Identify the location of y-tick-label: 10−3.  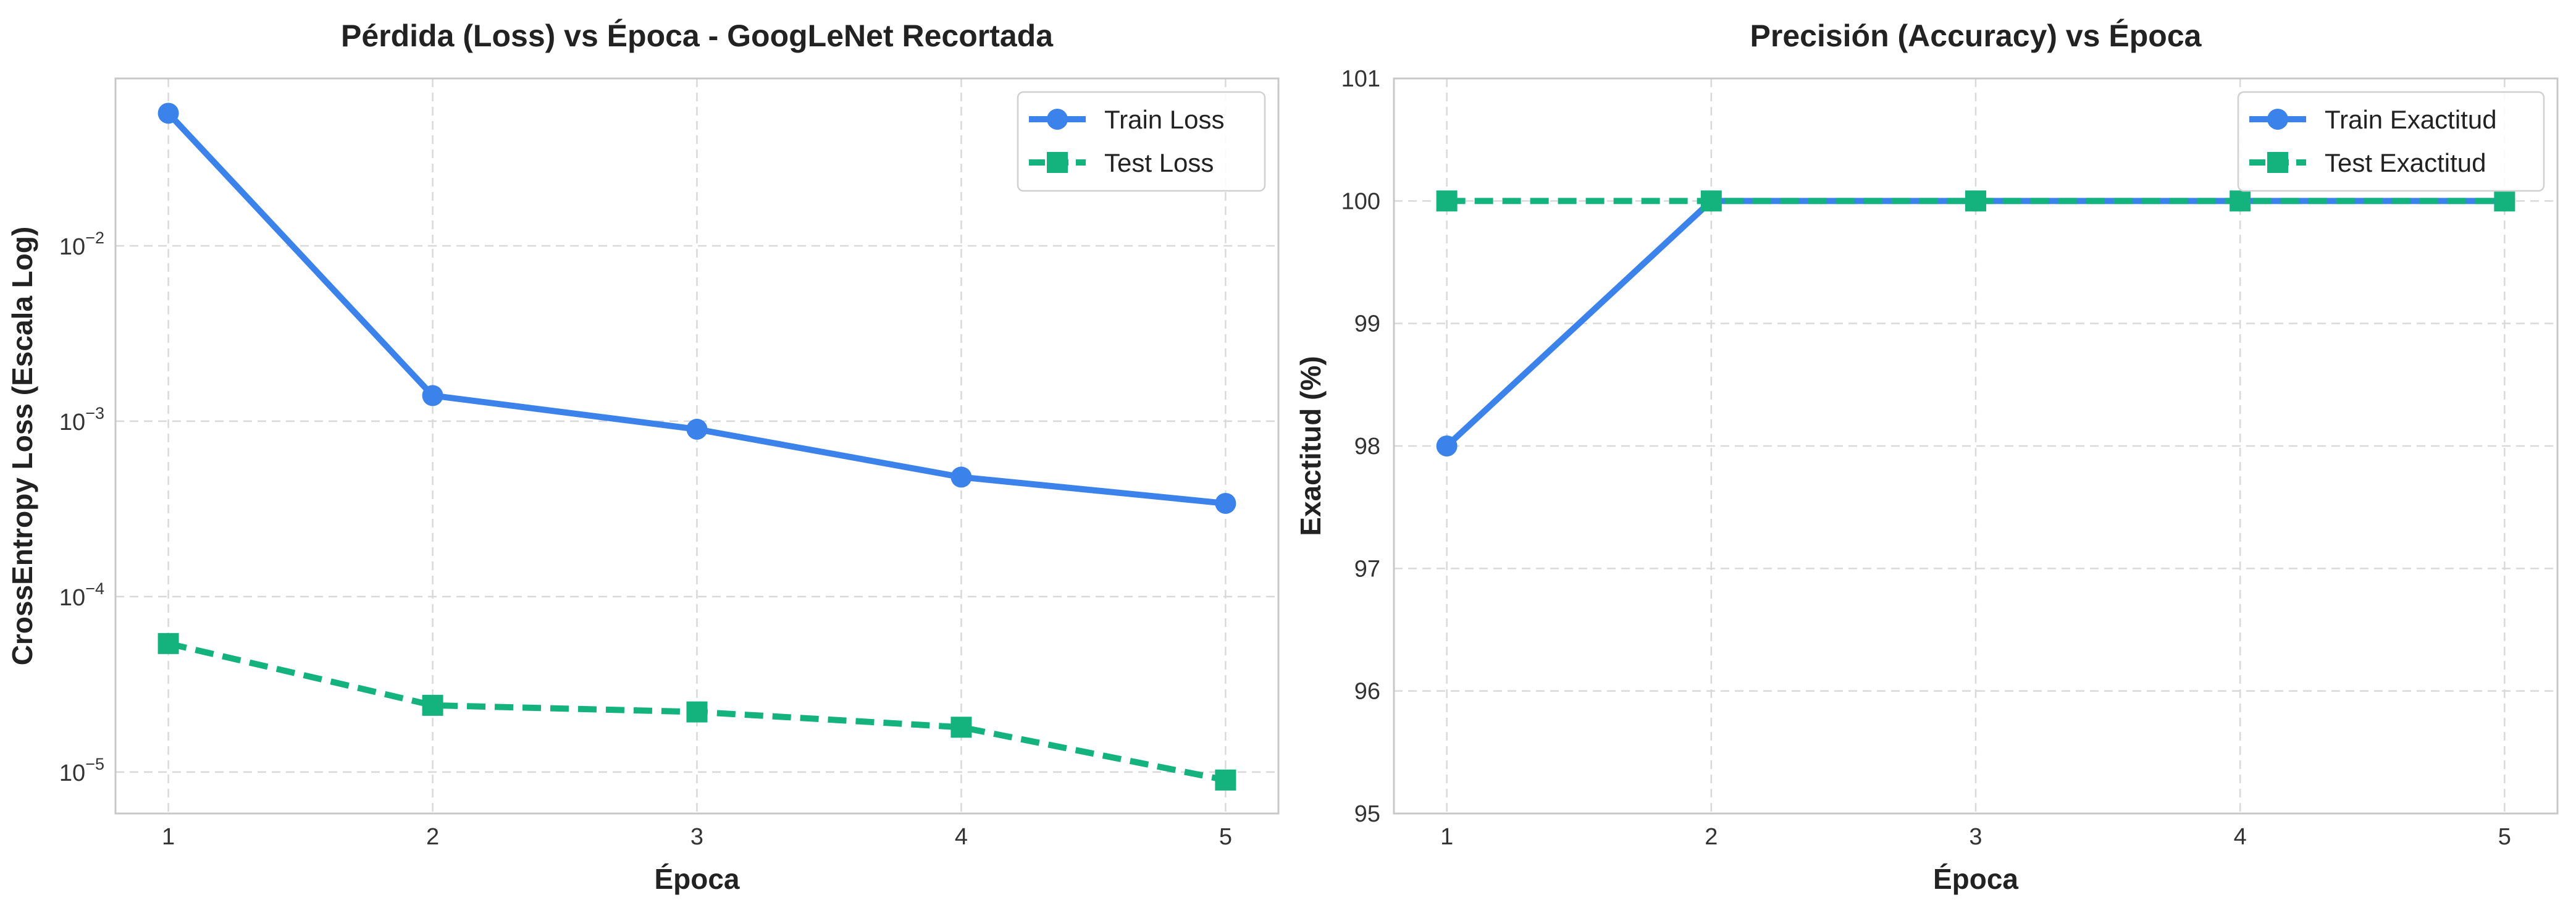
(81, 420).